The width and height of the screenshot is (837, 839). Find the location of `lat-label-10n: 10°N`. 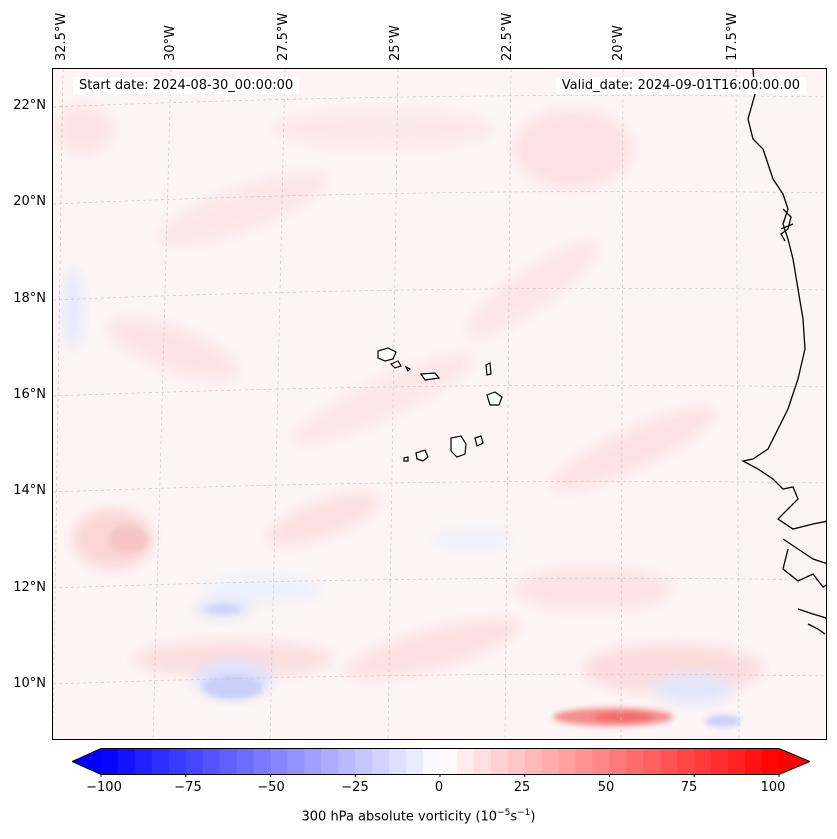

lat-label-10n: 10°N is located at coordinates (29, 683).